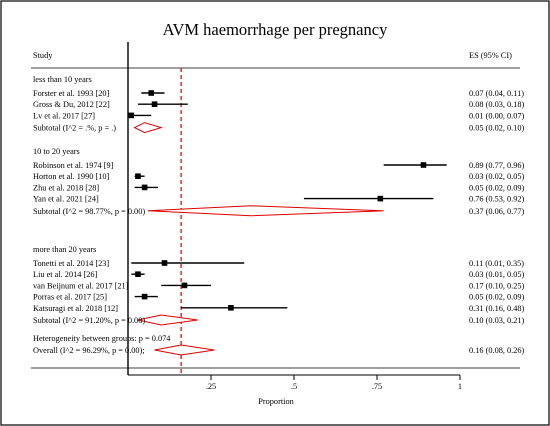  I want to click on study-label: Porras et al. 2017 [25], so click(70, 297).